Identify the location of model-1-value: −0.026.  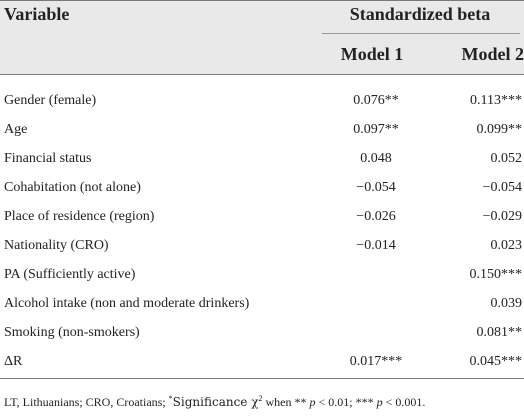
(376, 216).